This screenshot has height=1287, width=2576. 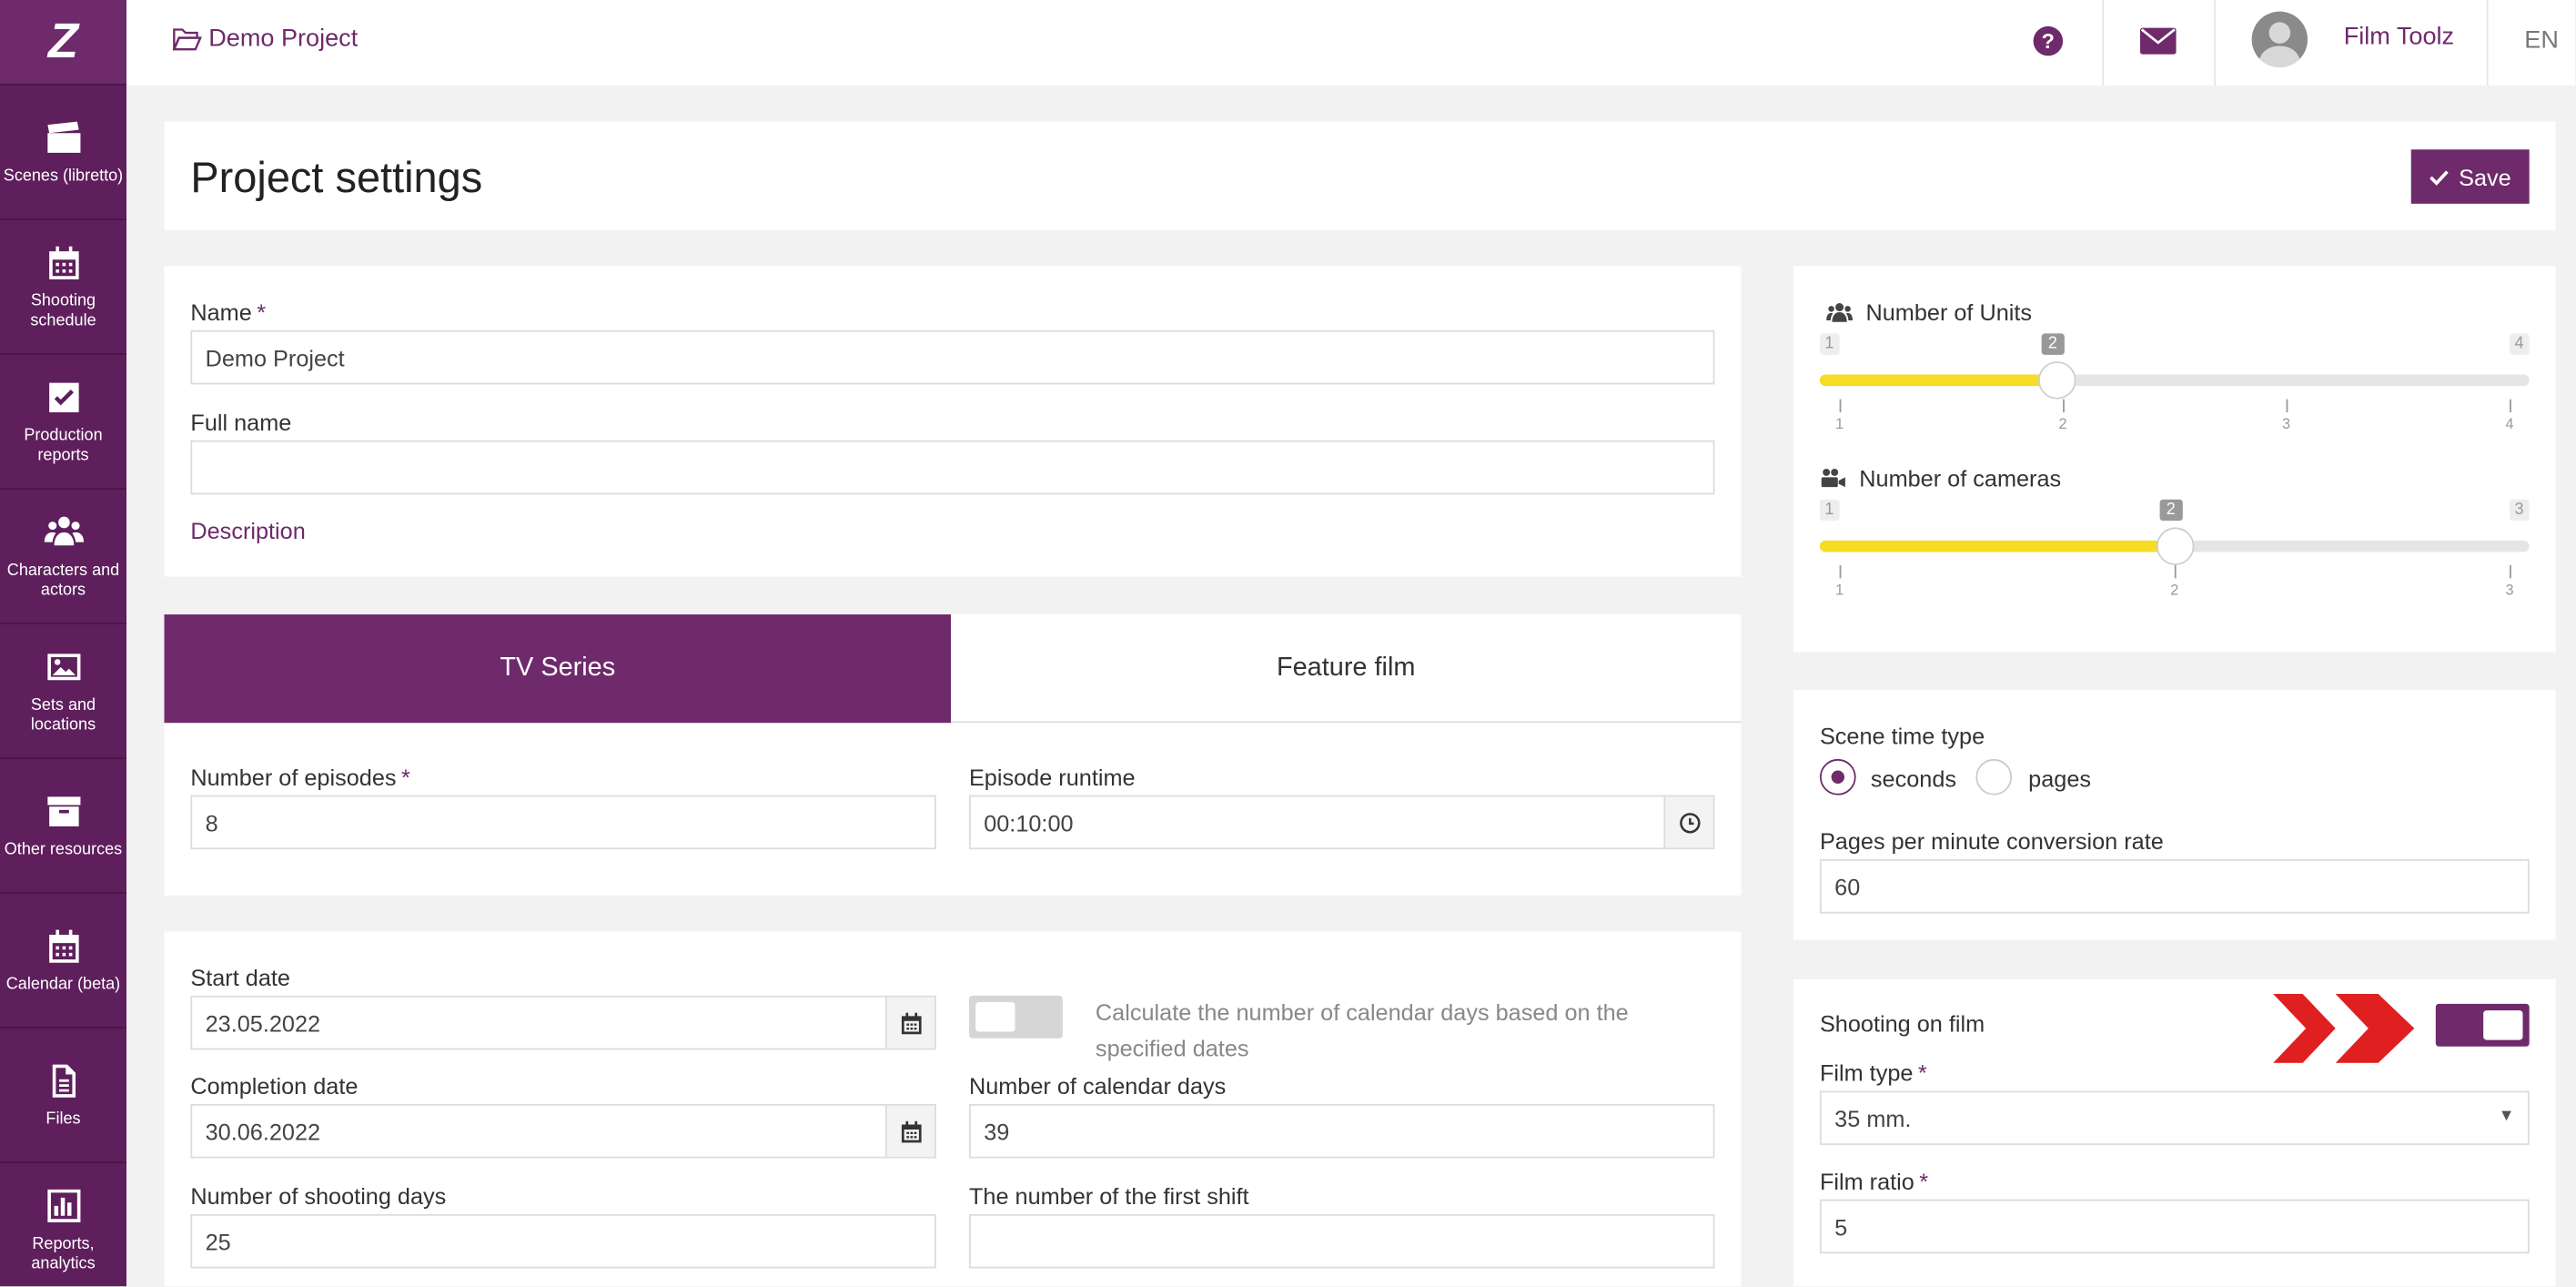 What do you see at coordinates (1961, 477) in the screenshot?
I see `cameras-title-text: Number of cameras` at bounding box center [1961, 477].